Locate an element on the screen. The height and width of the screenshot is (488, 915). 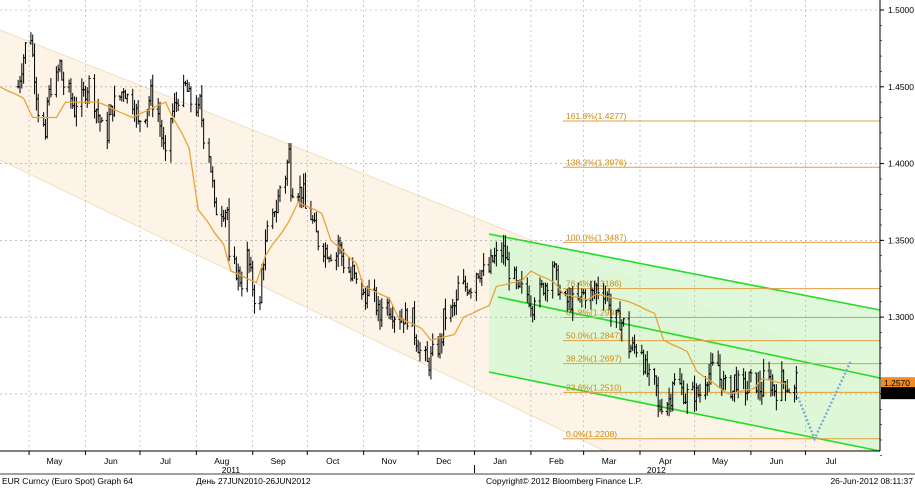
x-axis-year-label: 2011 is located at coordinates (231, 470).